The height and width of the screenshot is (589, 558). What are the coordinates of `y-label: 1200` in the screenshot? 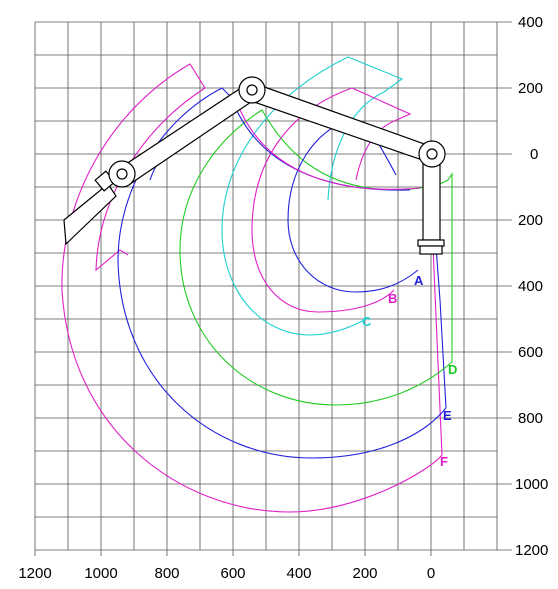 It's located at (531, 550).